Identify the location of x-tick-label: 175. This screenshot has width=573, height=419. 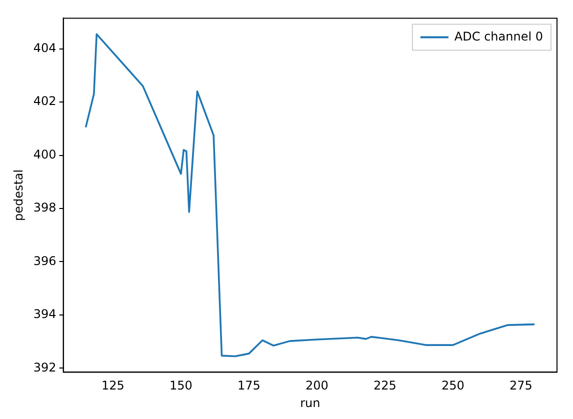
(248, 385).